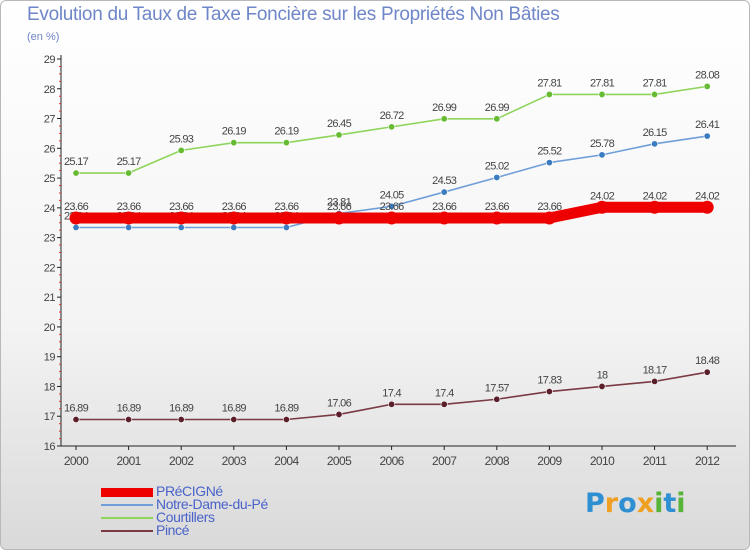  What do you see at coordinates (50, 179) in the screenshot?
I see `y-tick-label: 25` at bounding box center [50, 179].